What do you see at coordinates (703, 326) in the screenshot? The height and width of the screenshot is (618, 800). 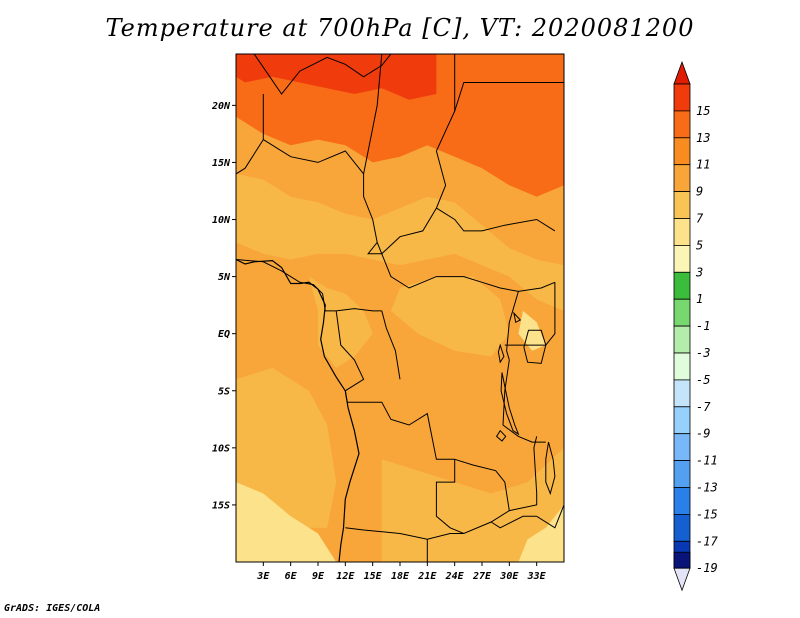 I see `colorbar-label: -1` at bounding box center [703, 326].